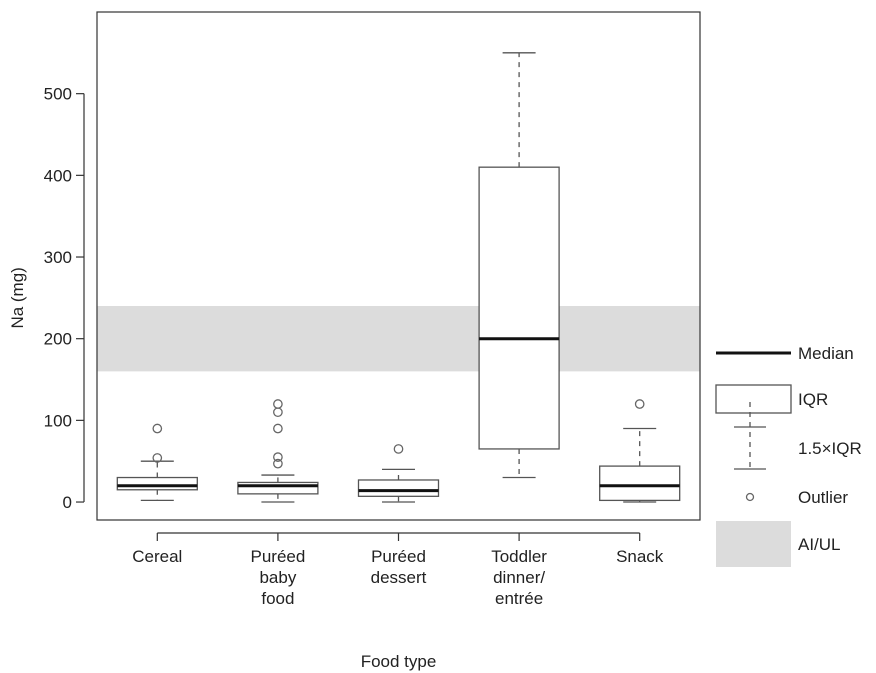 The image size is (876, 673). I want to click on legend-label-whisker: 1.5×IQR, so click(830, 448).